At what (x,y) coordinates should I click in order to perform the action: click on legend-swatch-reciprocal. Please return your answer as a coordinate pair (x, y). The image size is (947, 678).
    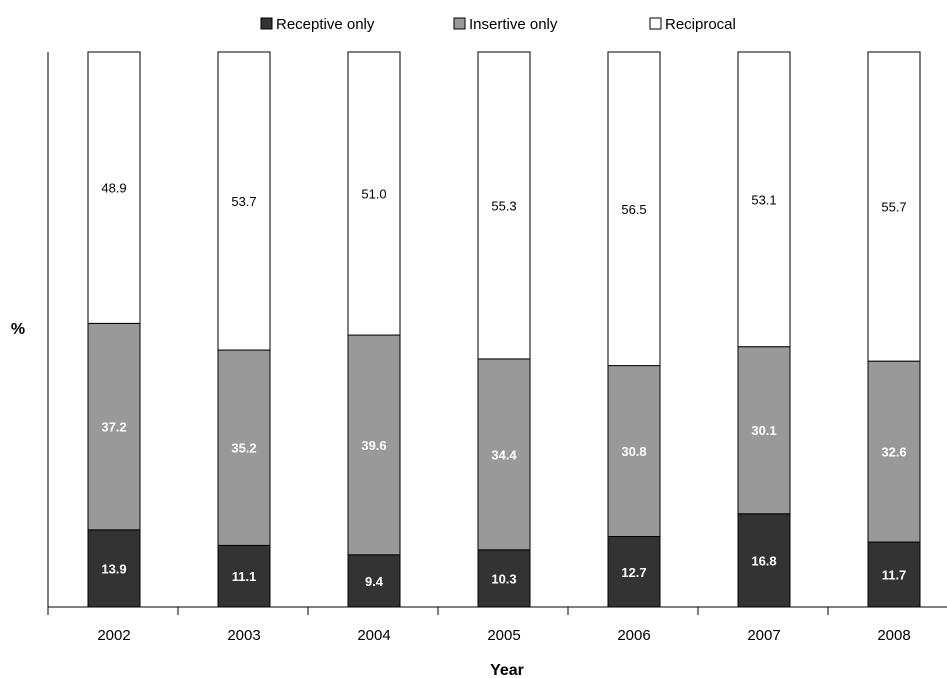
    Looking at the image, I should click on (655, 23).